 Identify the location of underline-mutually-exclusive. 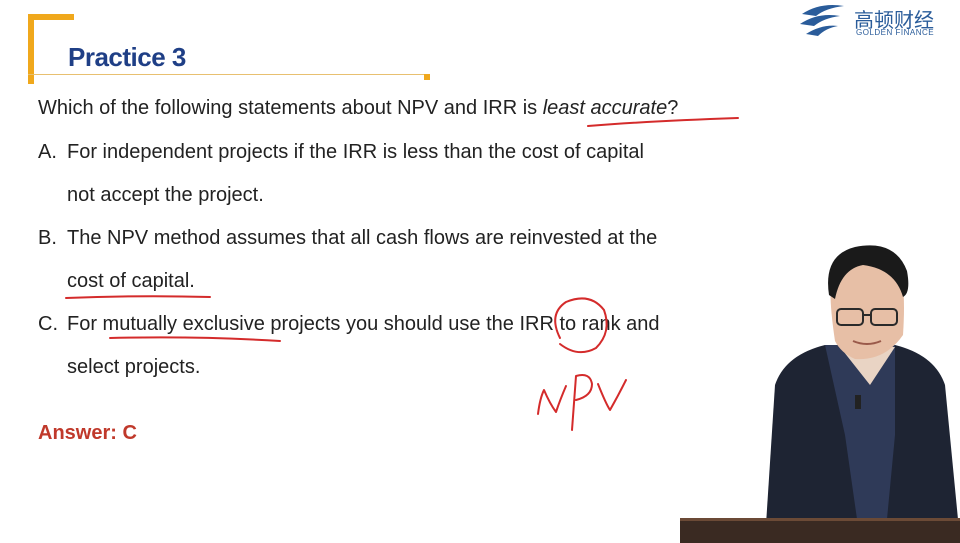
(195, 339).